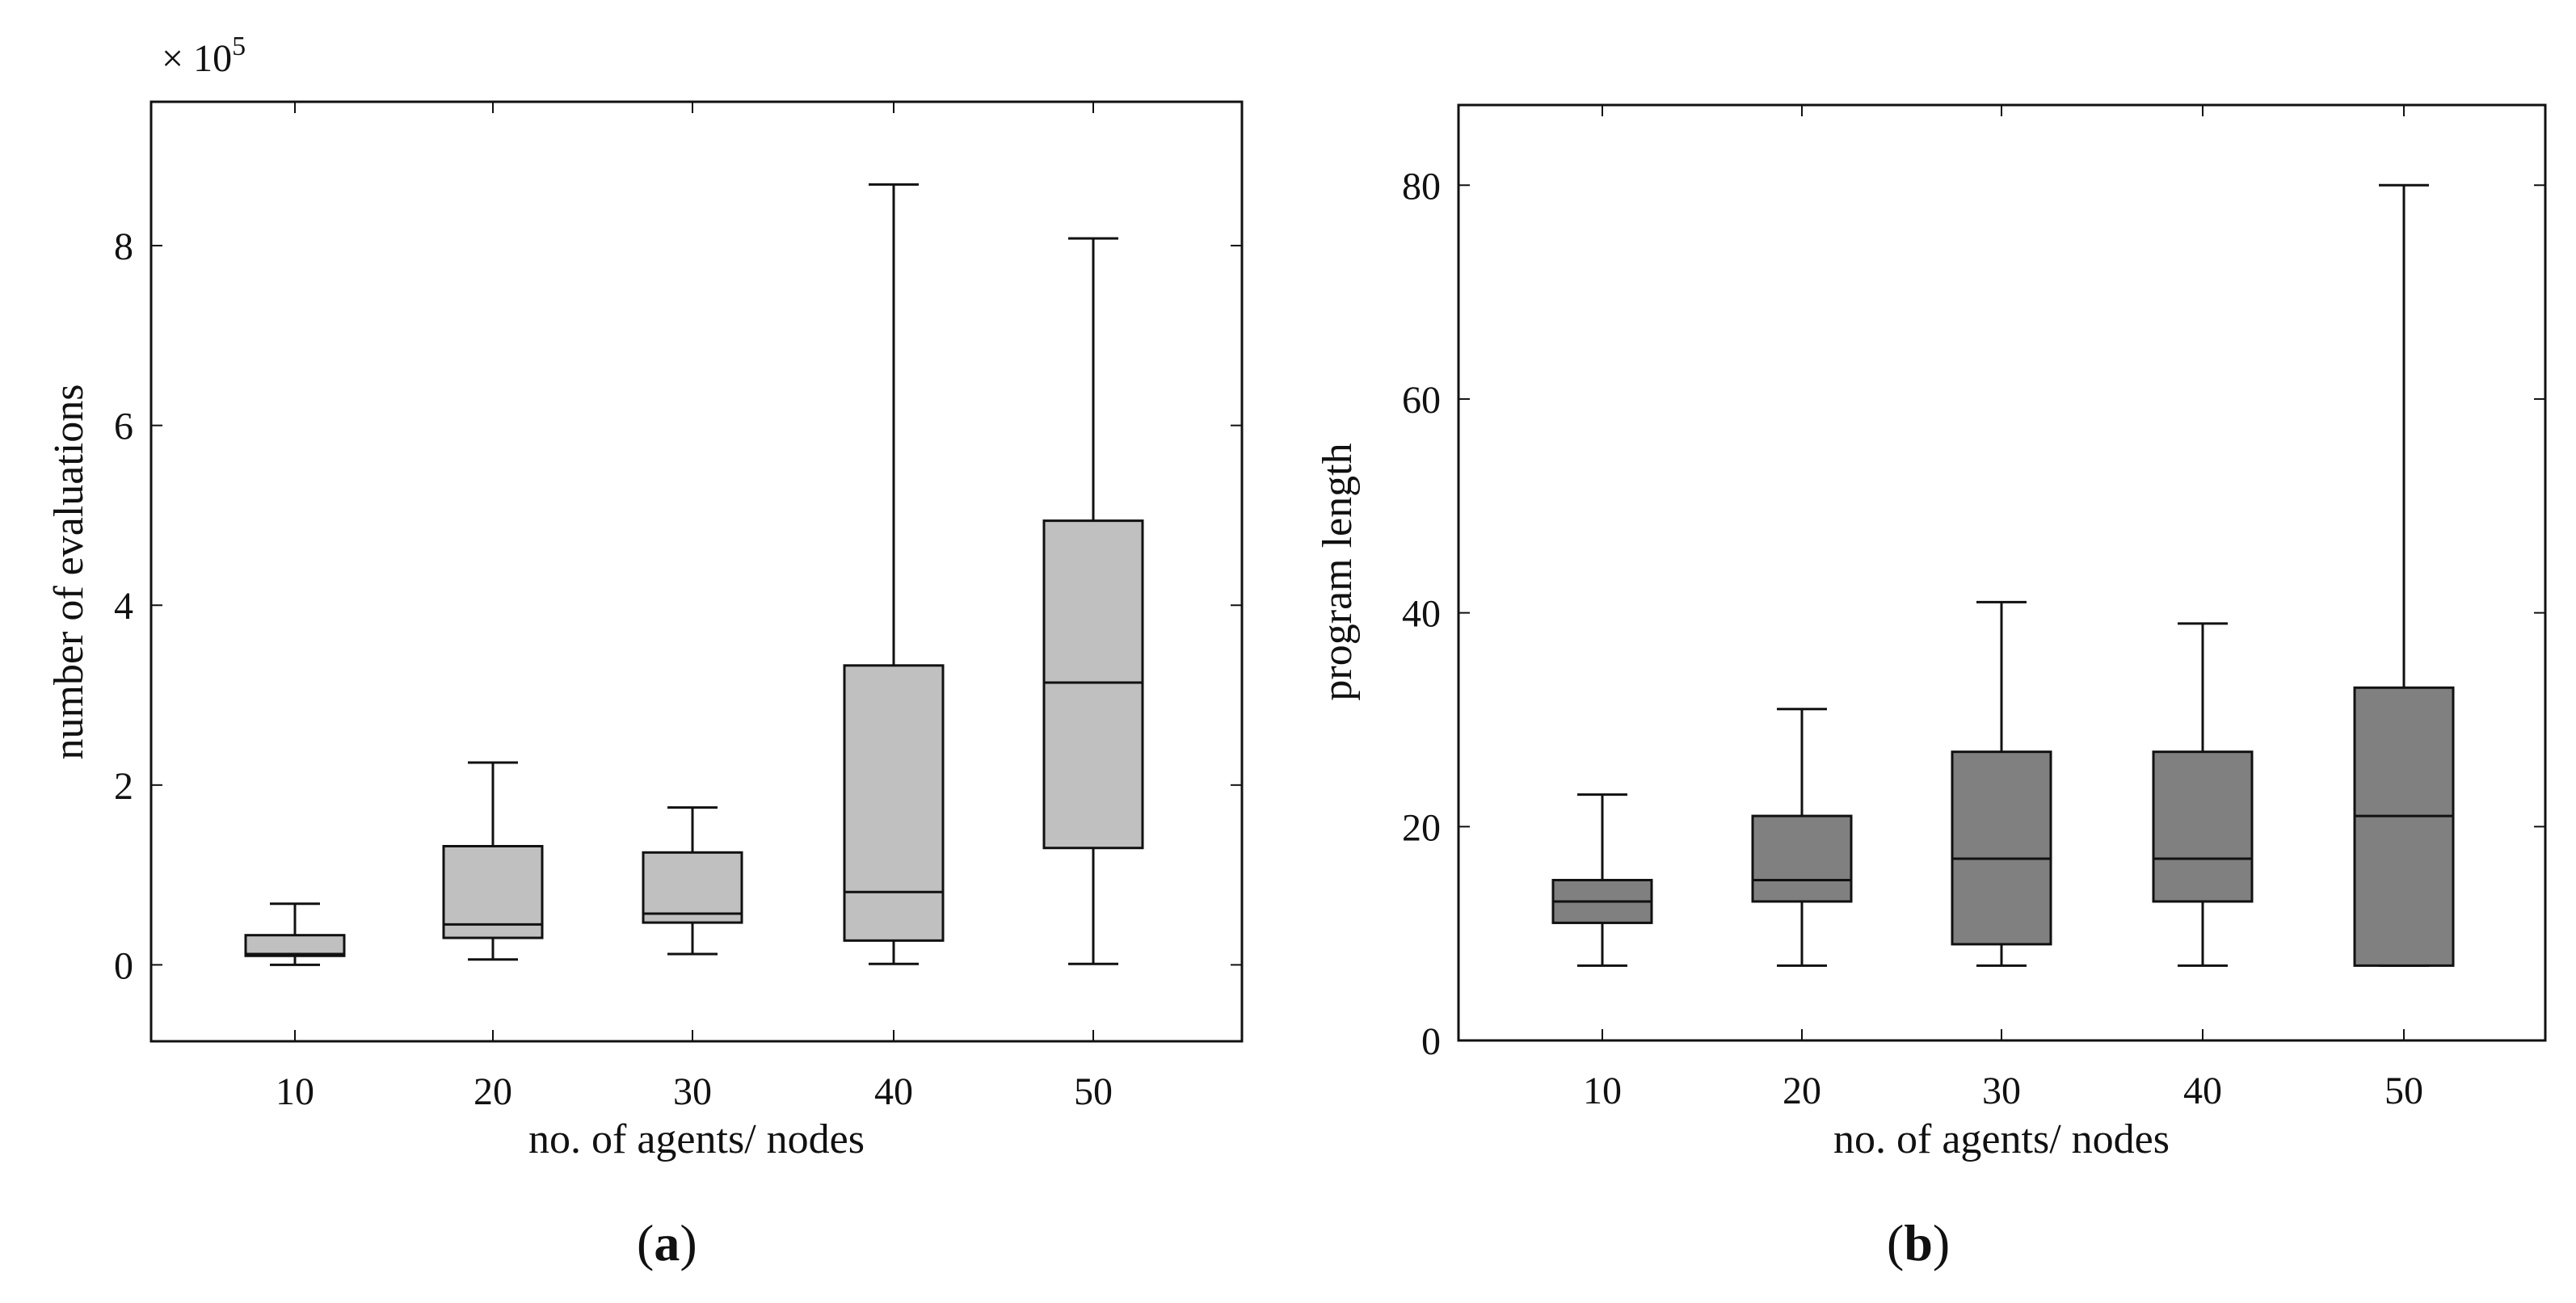 The width and height of the screenshot is (2576, 1303). I want to click on panel-letter-b: b, so click(1918, 1242).